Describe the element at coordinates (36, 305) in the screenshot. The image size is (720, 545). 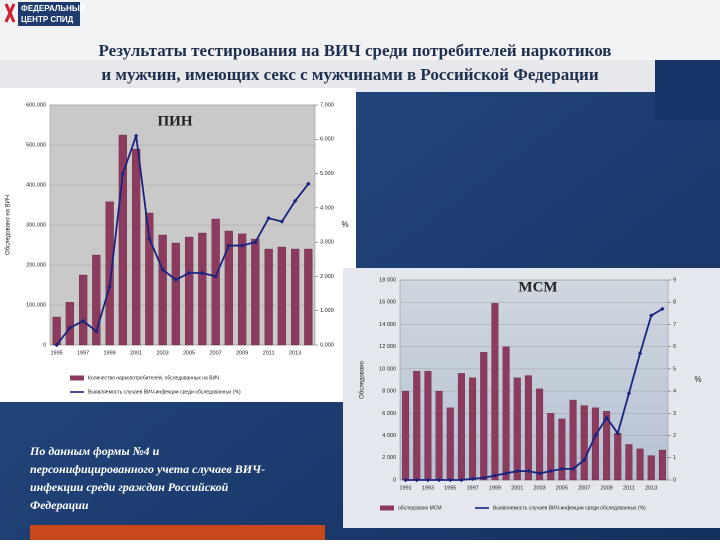
I see `y-tick-label: 100.000` at that location.